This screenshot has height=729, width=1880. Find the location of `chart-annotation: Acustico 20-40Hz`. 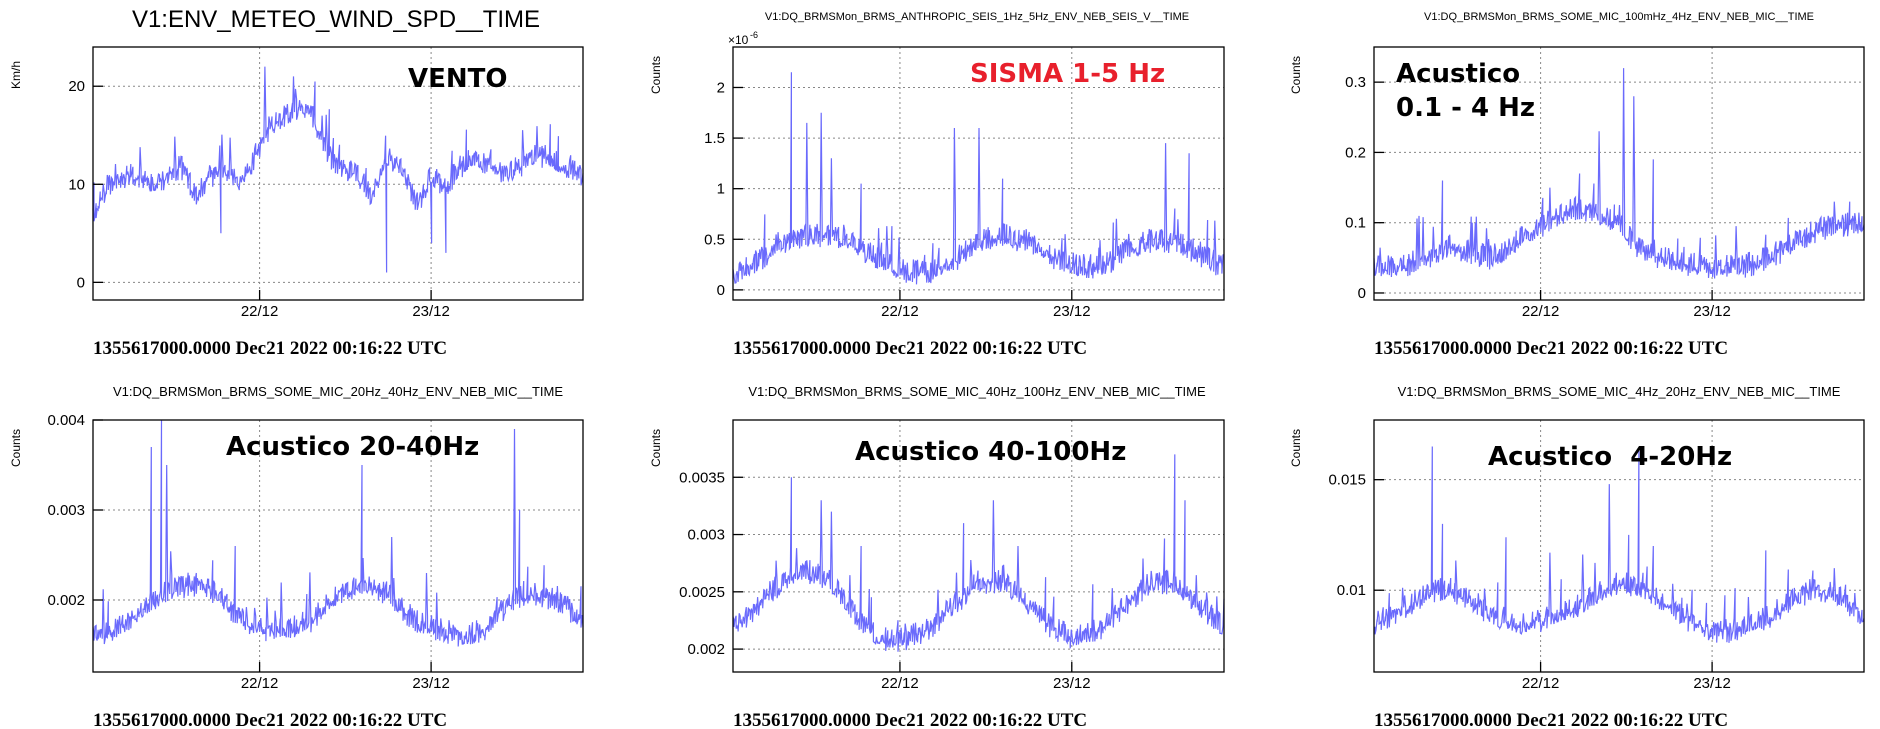

chart-annotation: Acustico 20-40Hz is located at coordinates (352, 447).